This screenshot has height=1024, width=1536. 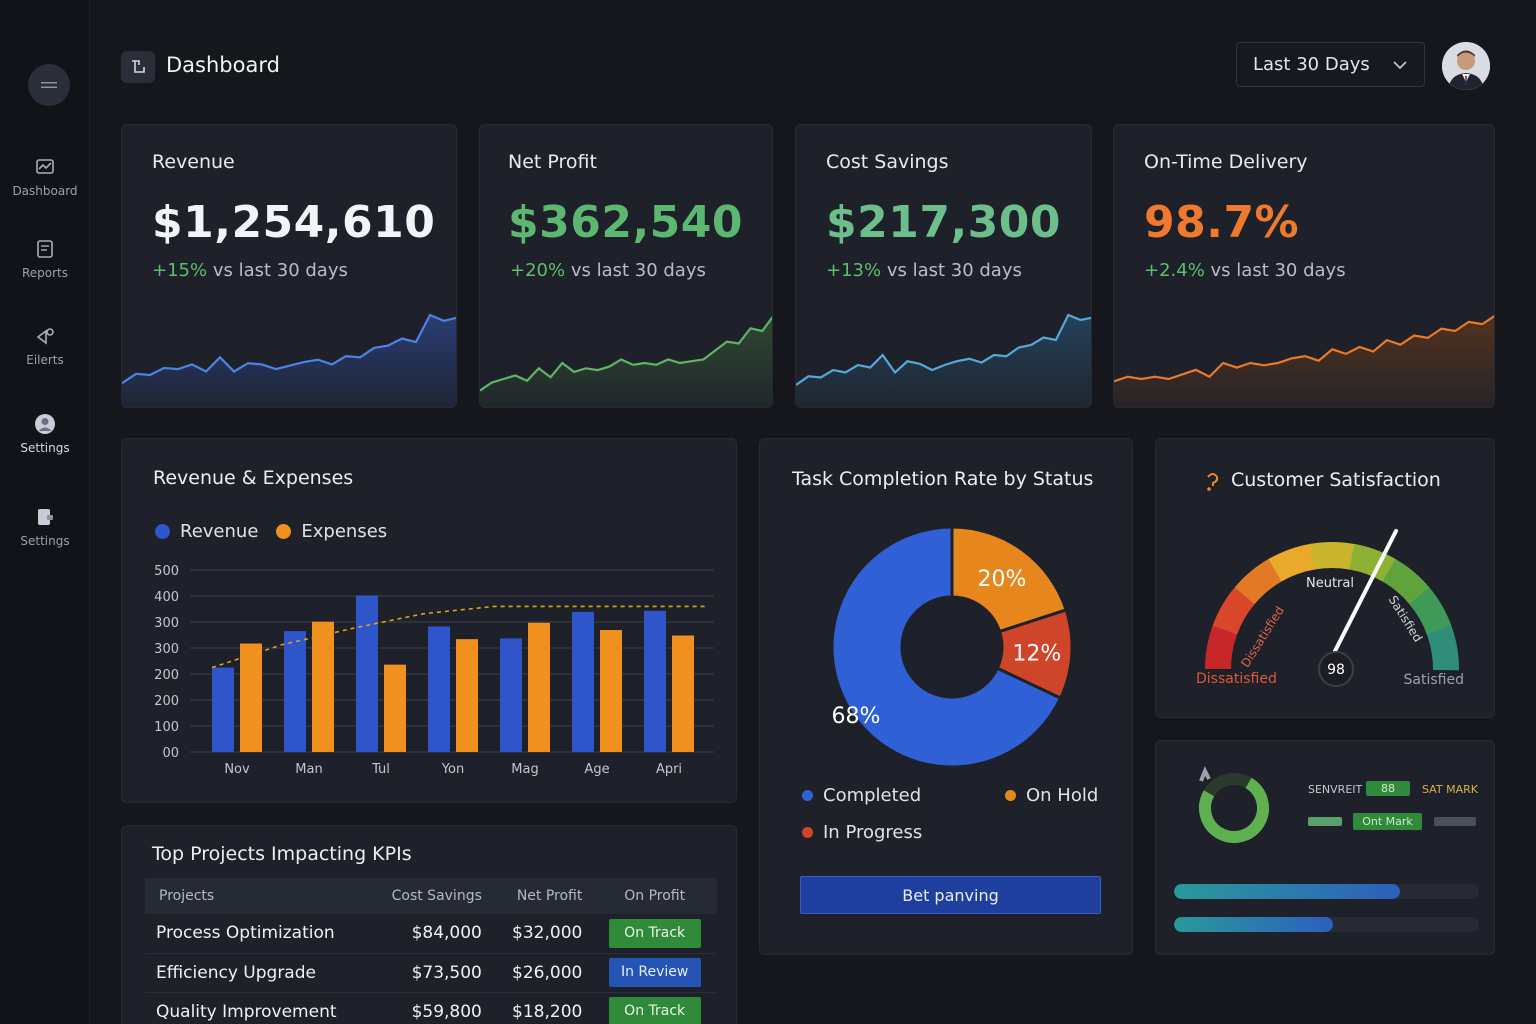 I want to click on donut-label: 68%, so click(x=856, y=716).